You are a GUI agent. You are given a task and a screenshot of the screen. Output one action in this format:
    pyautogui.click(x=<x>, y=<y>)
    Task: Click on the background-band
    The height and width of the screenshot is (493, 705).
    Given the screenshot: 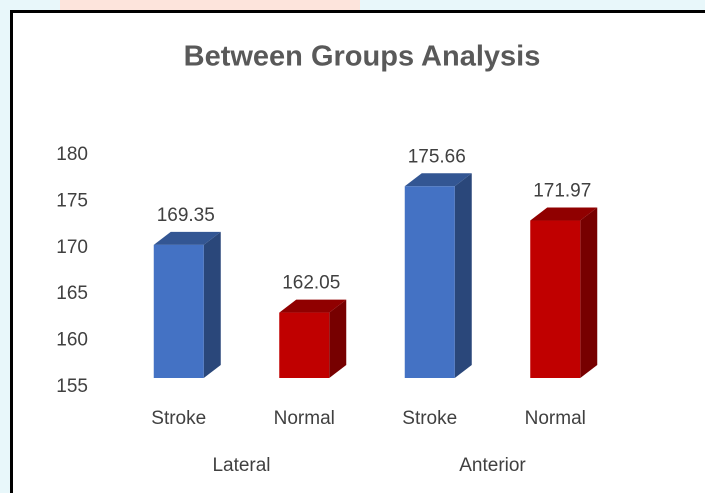 What is the action you would take?
    pyautogui.click(x=210, y=6)
    